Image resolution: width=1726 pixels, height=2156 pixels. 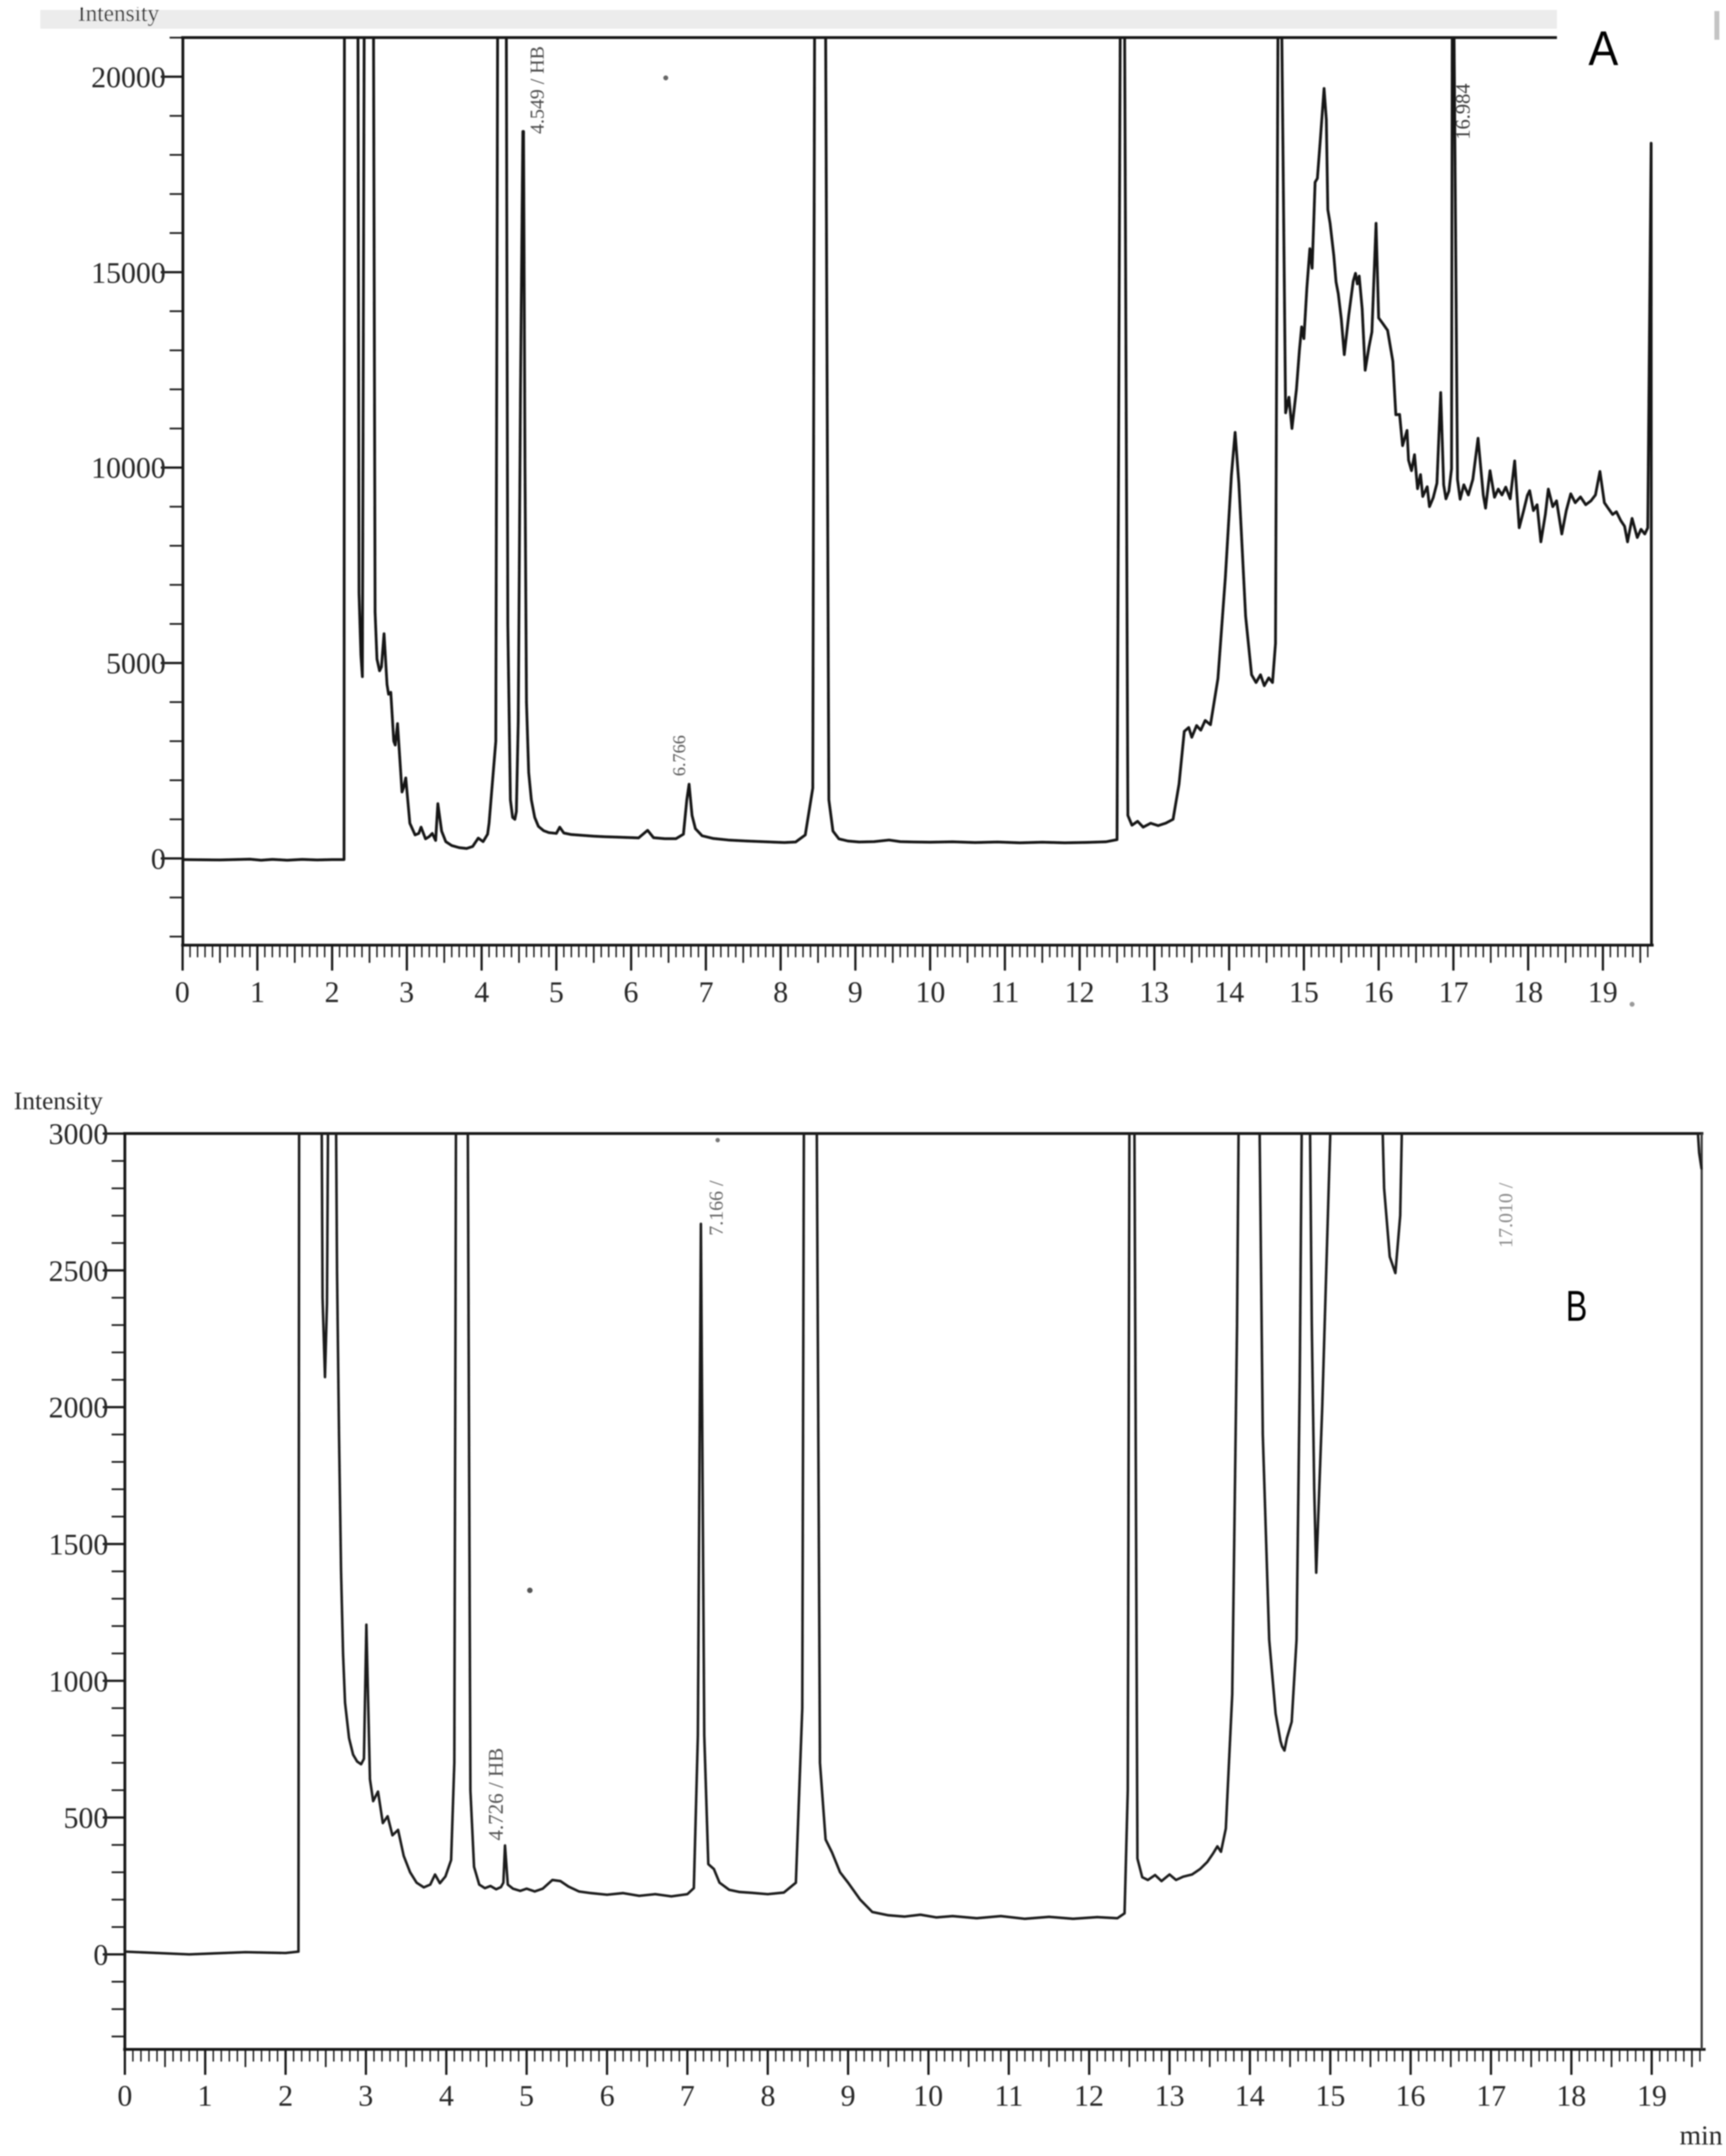 What do you see at coordinates (86, 1818) in the screenshot?
I see `svg-text: 500` at bounding box center [86, 1818].